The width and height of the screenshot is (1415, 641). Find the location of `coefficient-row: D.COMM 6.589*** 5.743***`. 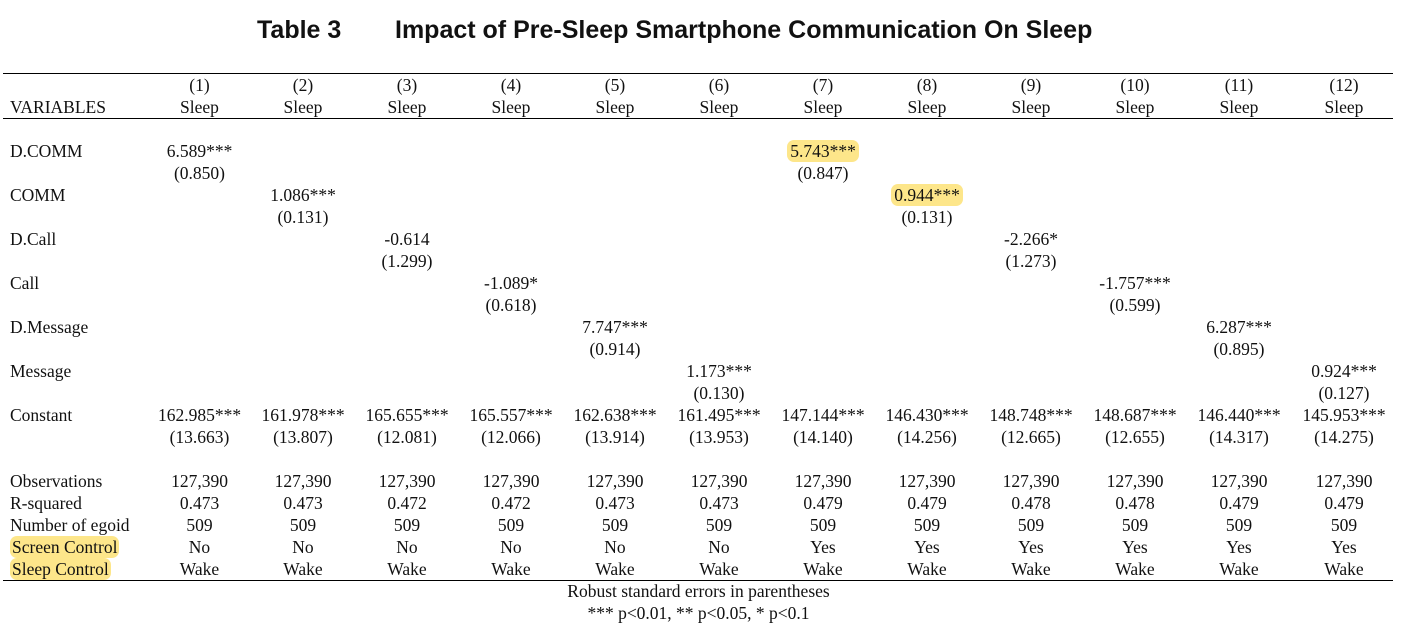

coefficient-row: D.COMM 6.589*** 5.743*** is located at coordinates (700, 151).